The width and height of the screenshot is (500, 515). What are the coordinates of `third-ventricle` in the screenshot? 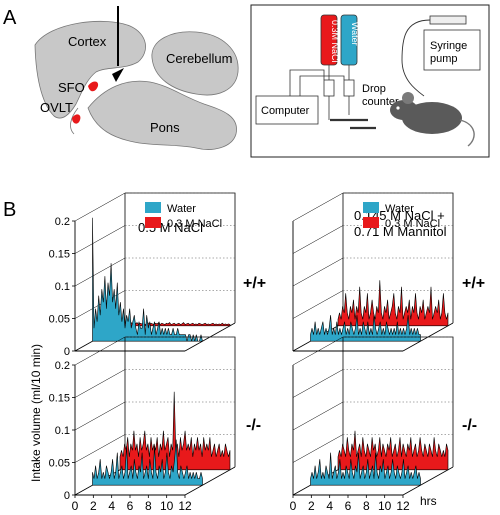 It's located at (74, 121).